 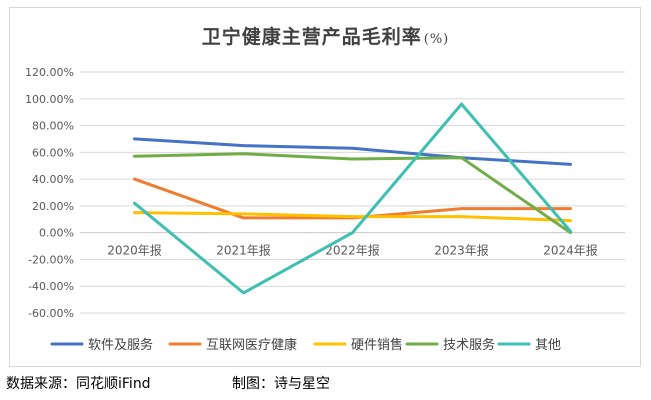 I want to click on x-tick-label: 2024年报, so click(x=570, y=250).